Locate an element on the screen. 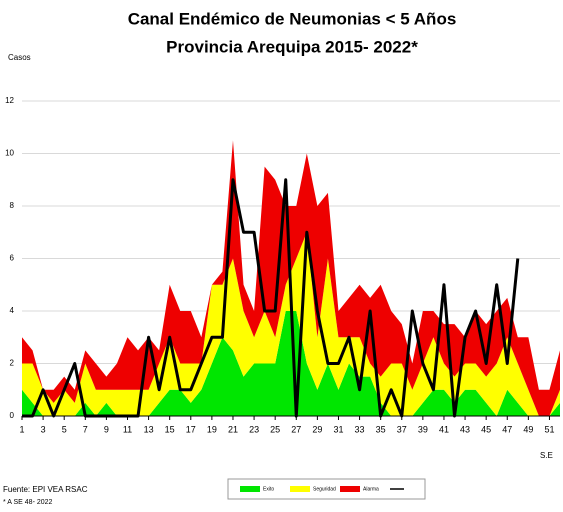  x-tick-label: 19 is located at coordinates (212, 429).